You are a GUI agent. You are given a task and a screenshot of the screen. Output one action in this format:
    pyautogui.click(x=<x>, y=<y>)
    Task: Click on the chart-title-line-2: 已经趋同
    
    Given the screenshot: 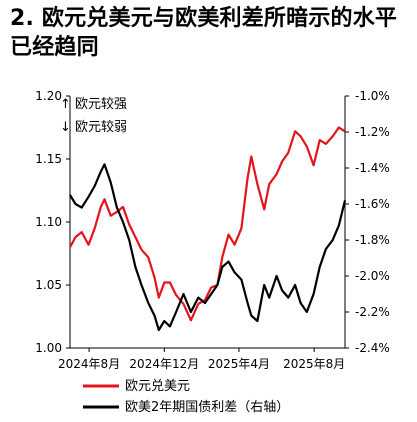 What is the action you would take?
    pyautogui.click(x=54, y=47)
    